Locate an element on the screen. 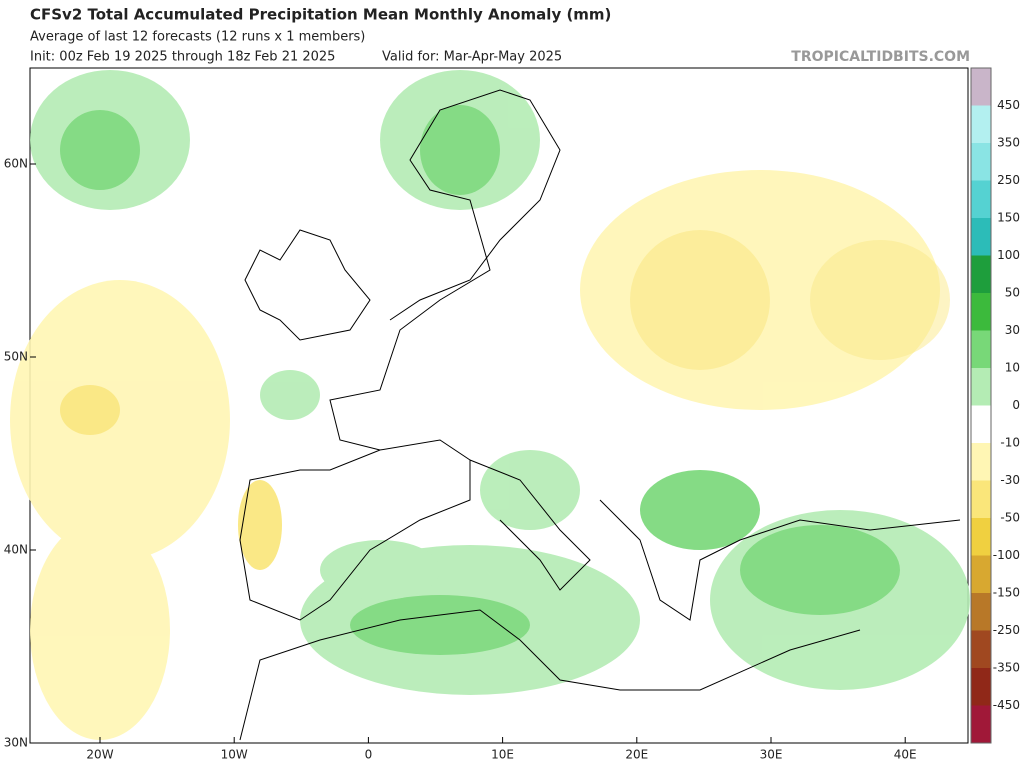 This screenshot has width=1024, height=767. colorbar-label: -10 is located at coordinates (1010, 443).